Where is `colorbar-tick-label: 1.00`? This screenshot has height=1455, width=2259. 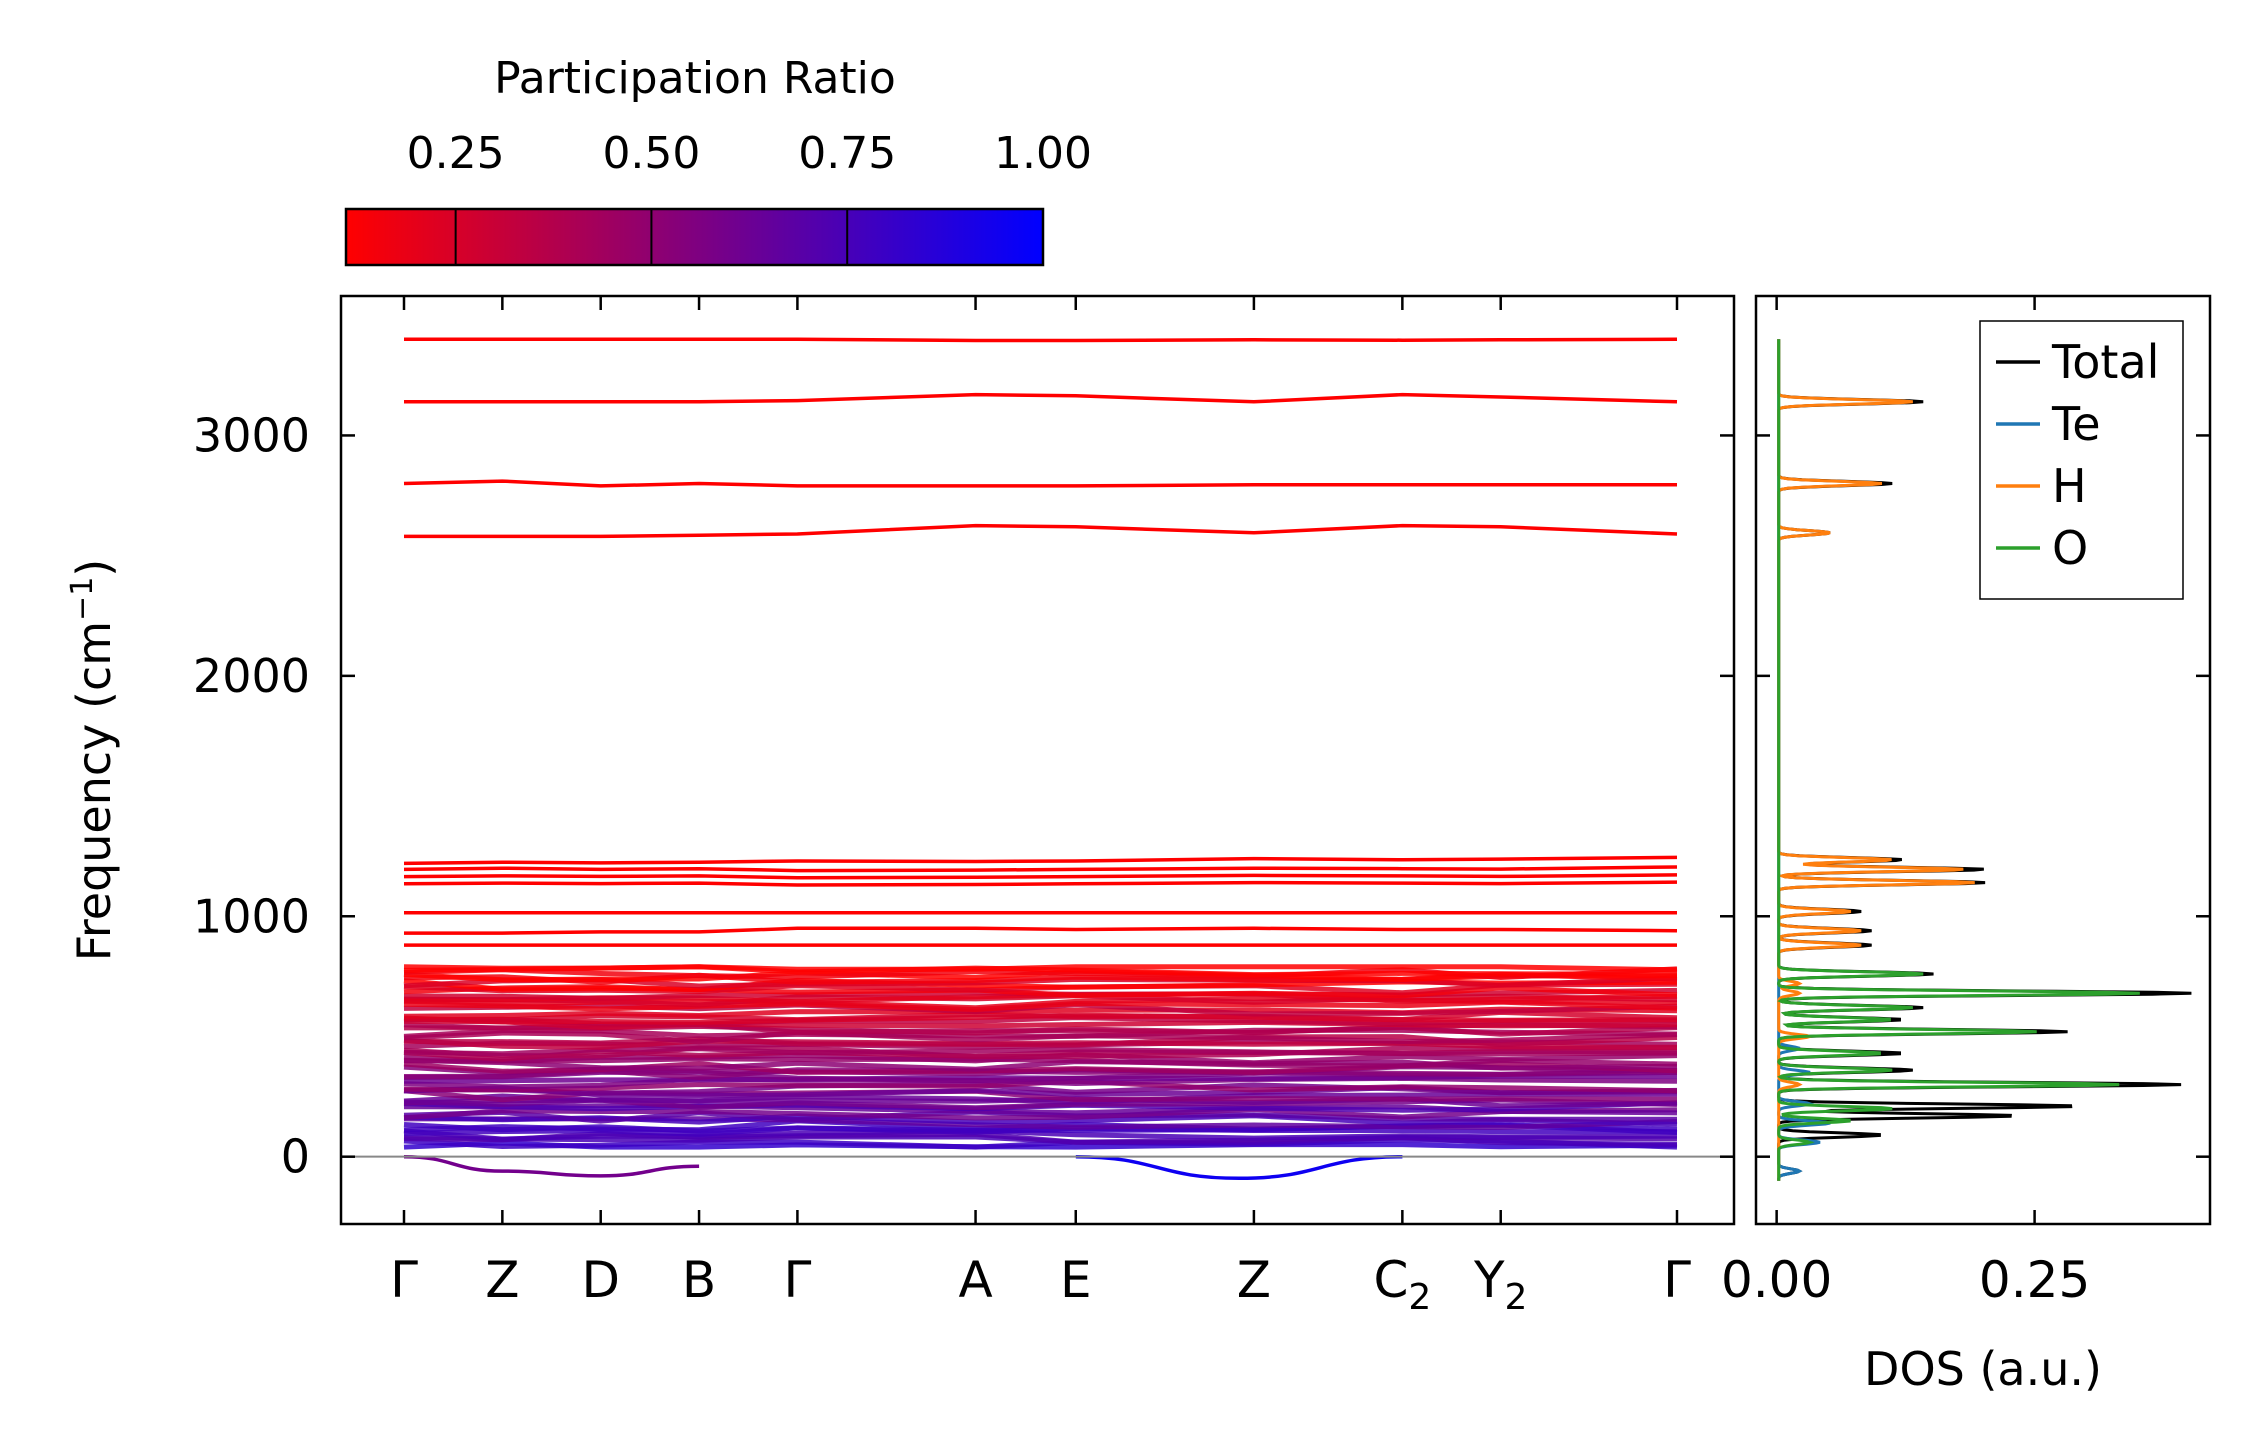 colorbar-tick-label: 1.00 is located at coordinates (1043, 153).